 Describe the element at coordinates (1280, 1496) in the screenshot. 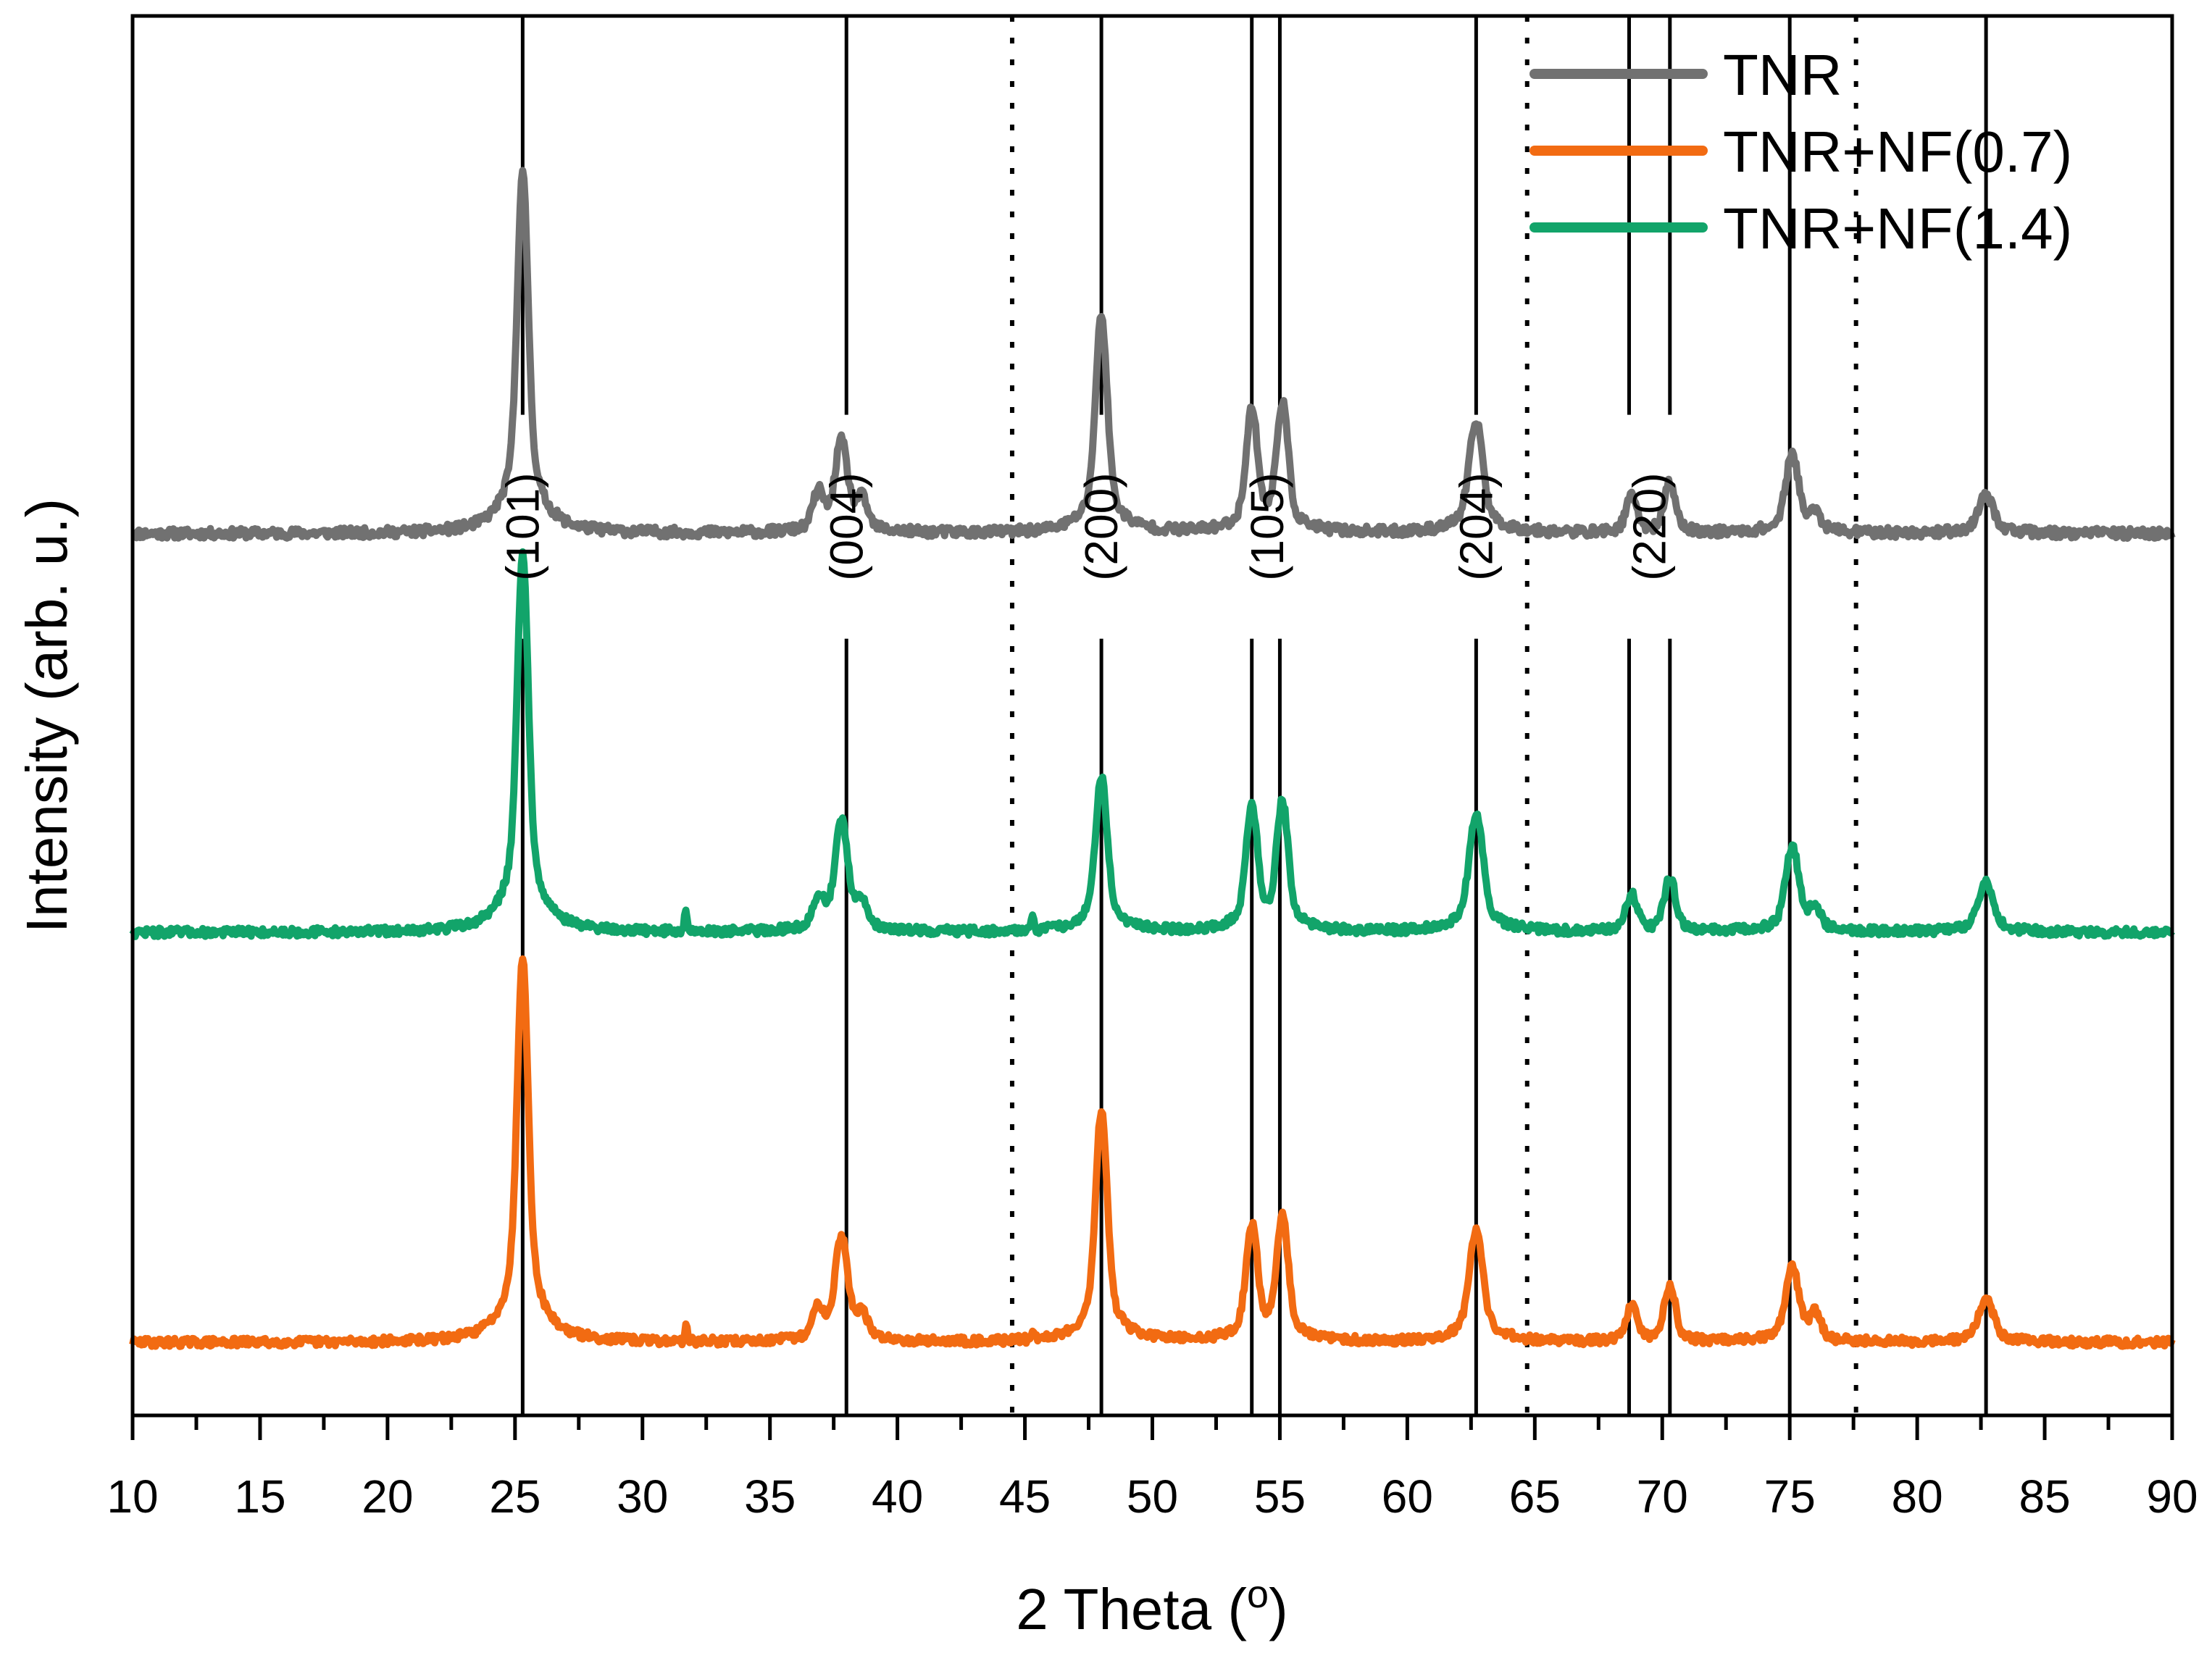

I see `x-tick-label-55: 55` at that location.